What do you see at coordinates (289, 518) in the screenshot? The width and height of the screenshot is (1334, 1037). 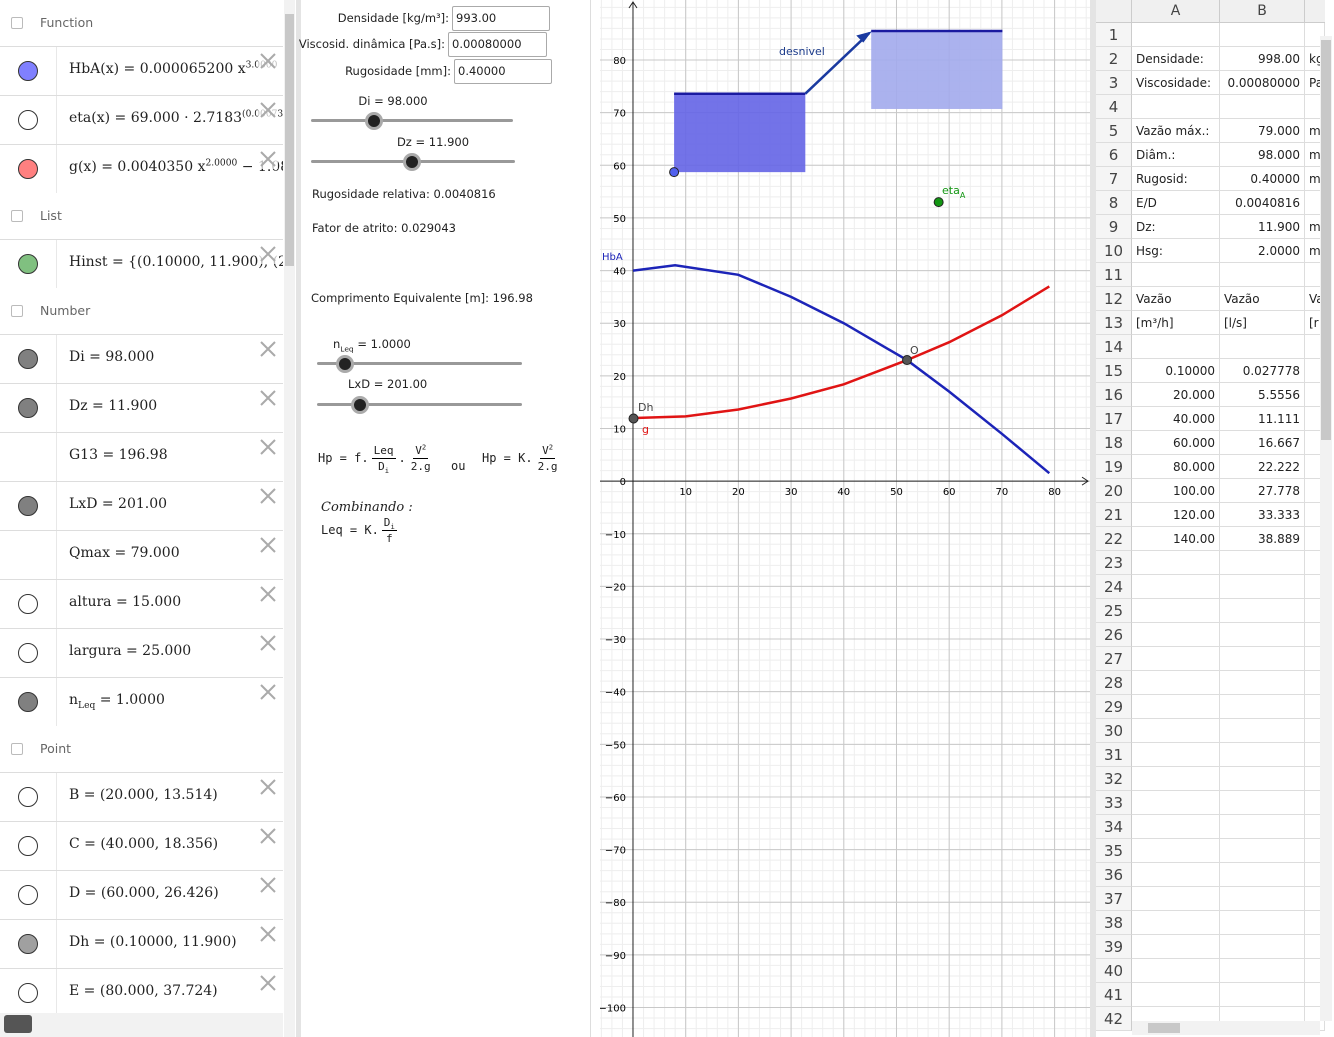 I see `algebra-scrollbar` at bounding box center [289, 518].